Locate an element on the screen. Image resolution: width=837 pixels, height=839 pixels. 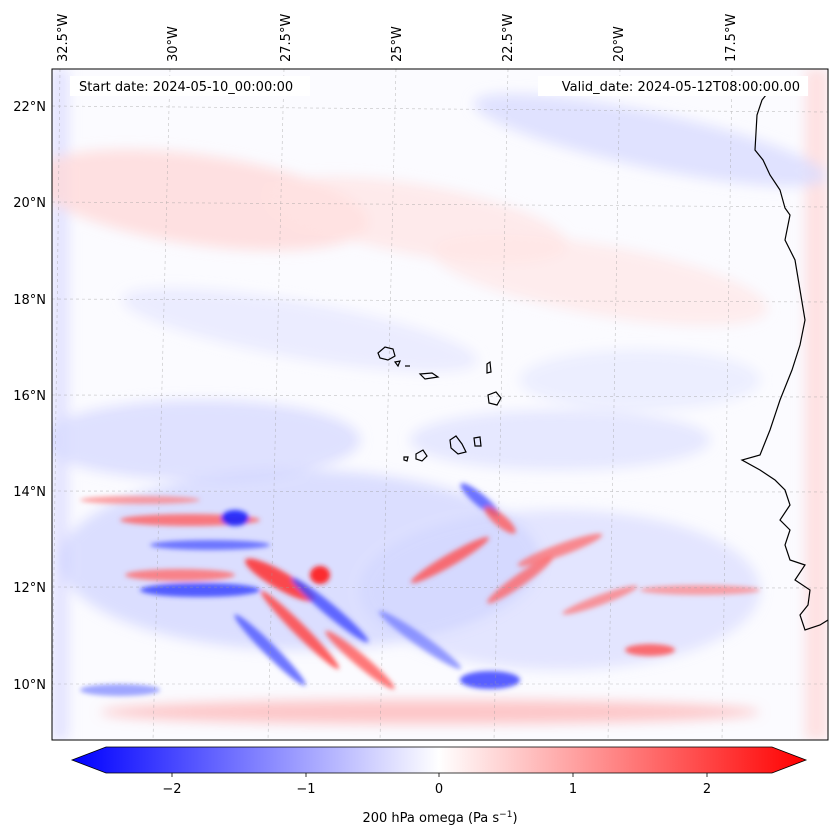
colorbar-label-exponent: −1 is located at coordinates (505, 815).